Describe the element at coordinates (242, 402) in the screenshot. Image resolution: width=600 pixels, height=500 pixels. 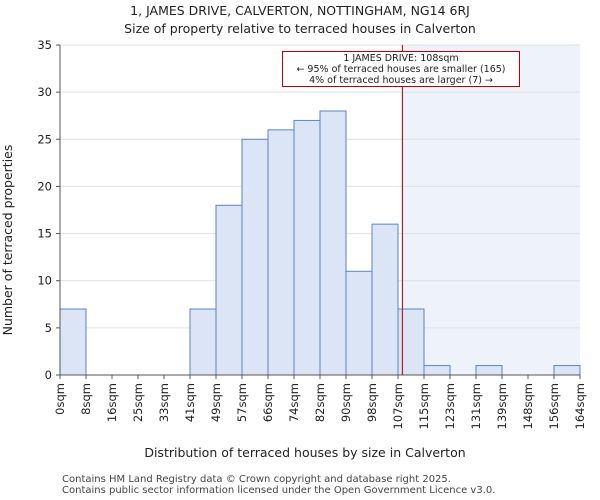
I see `x-tick-label-57sqm: 57sqm` at that location.